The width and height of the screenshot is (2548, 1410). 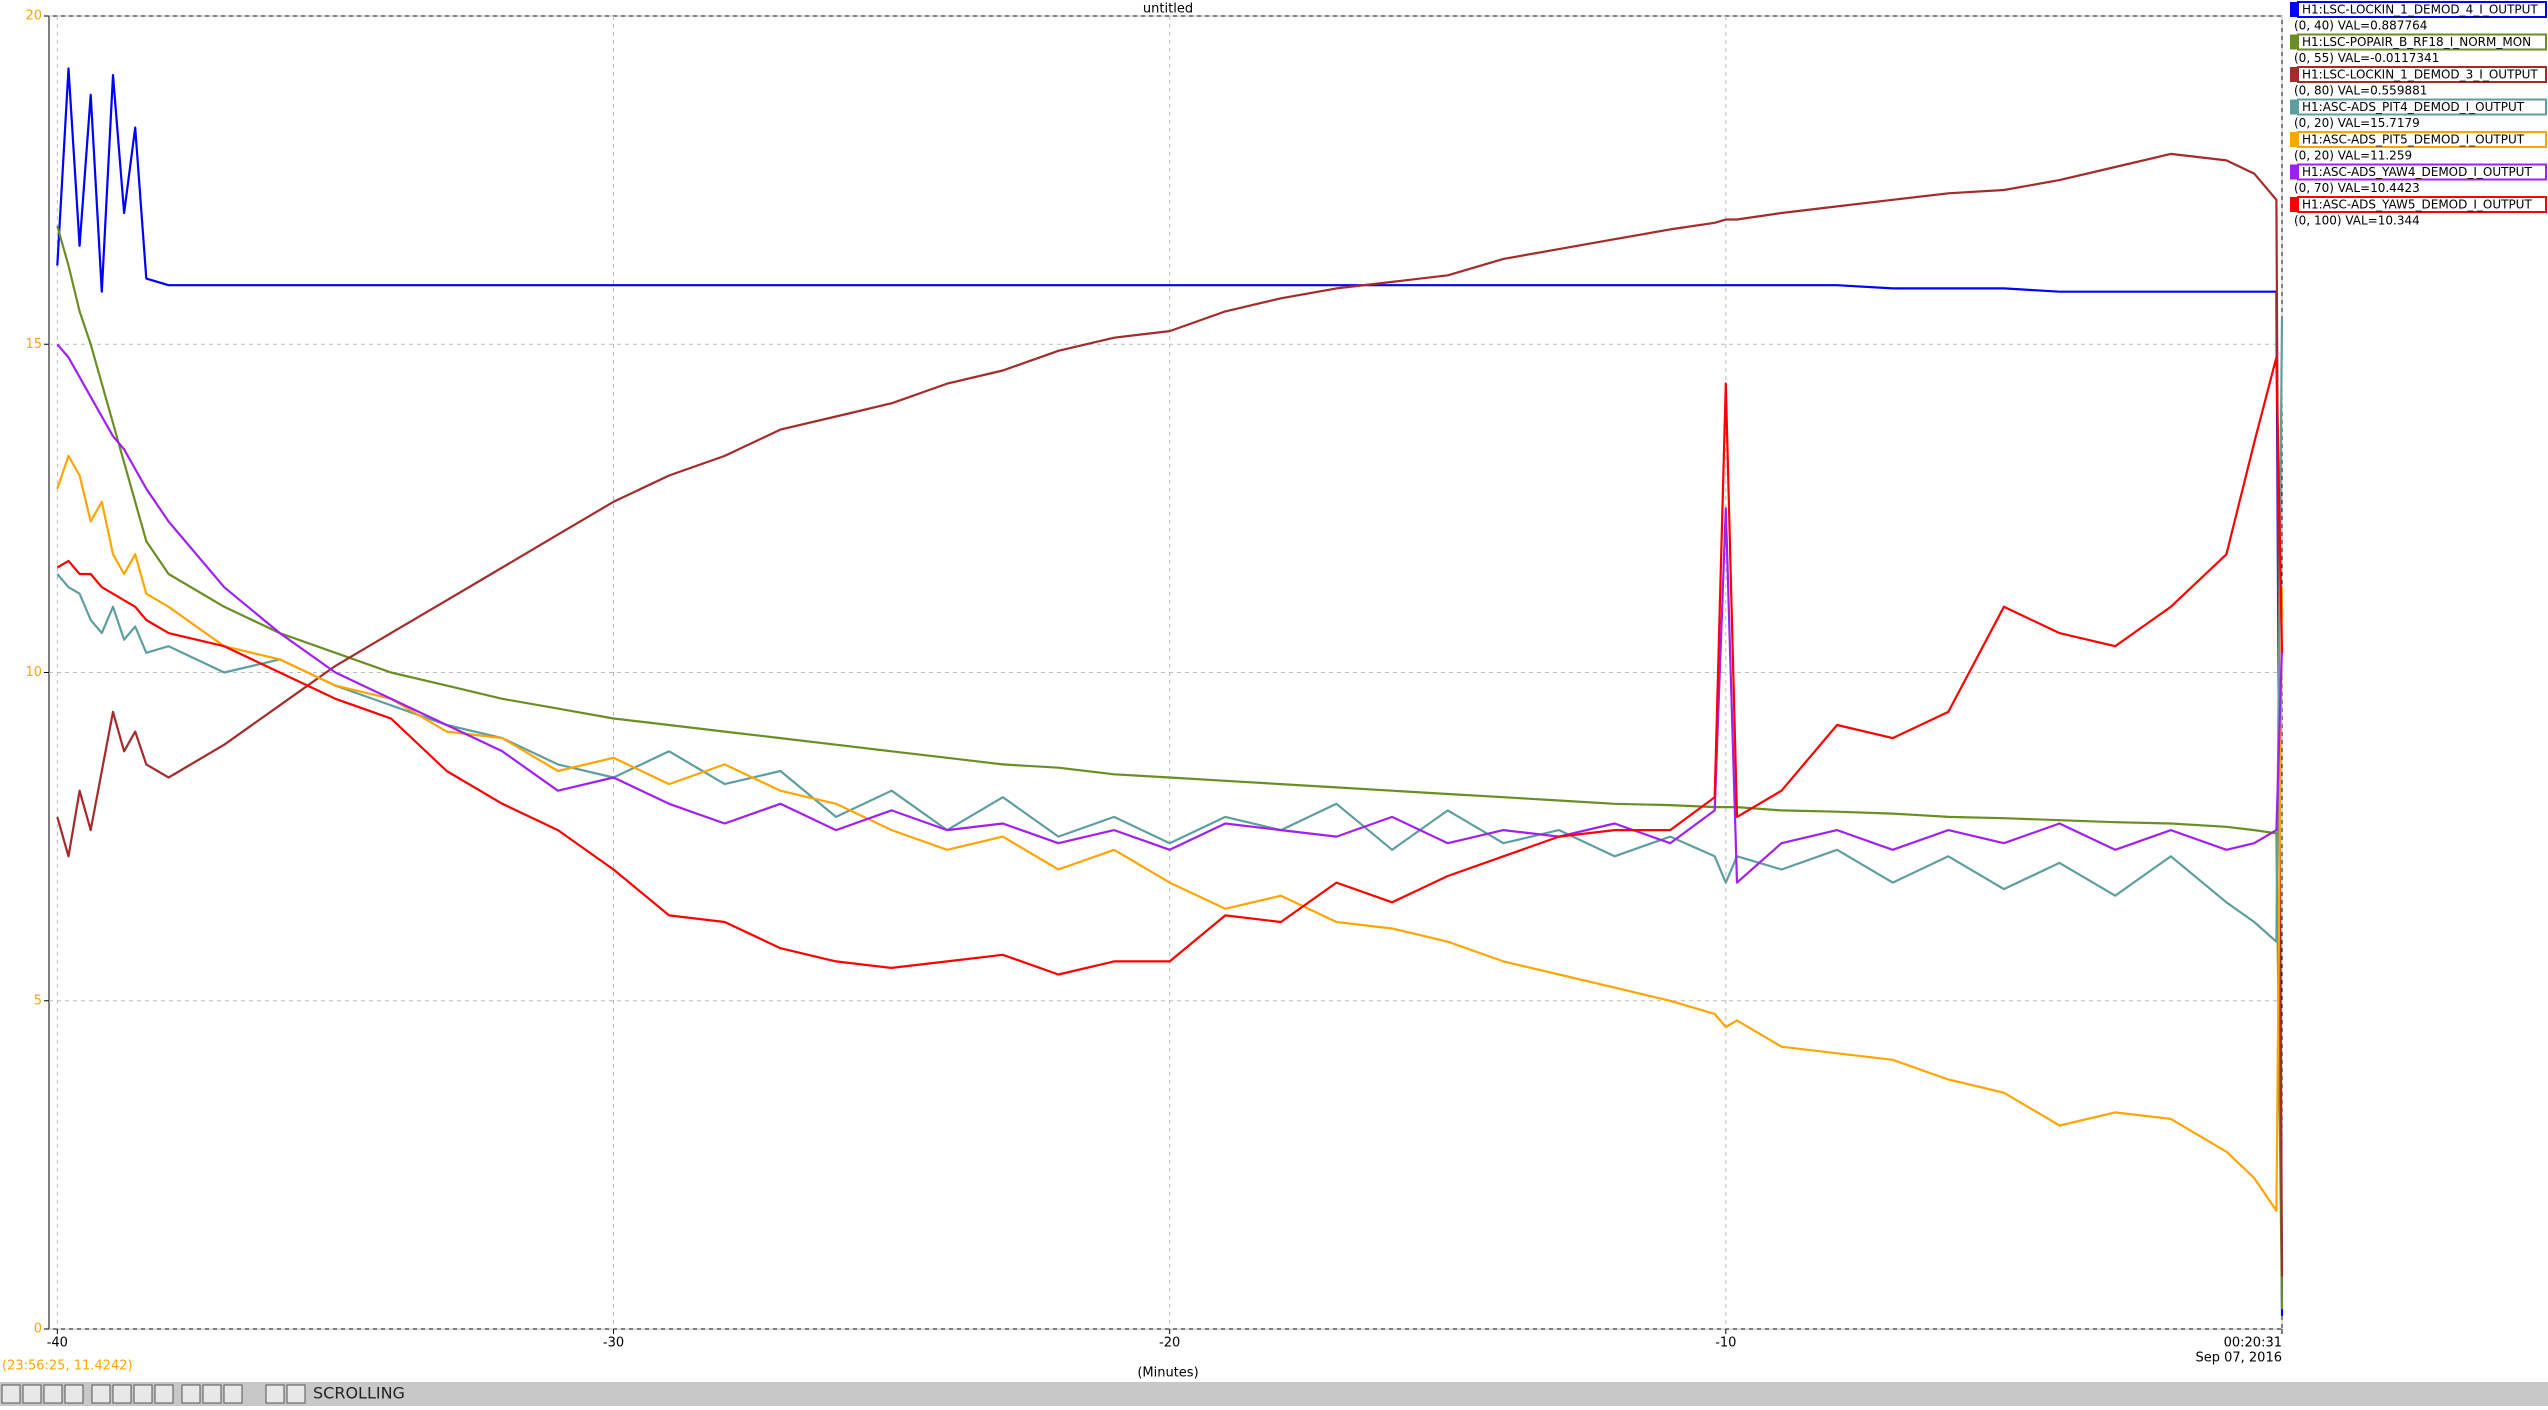 I want to click on x-tick-label: -20, so click(x=1169, y=1343).